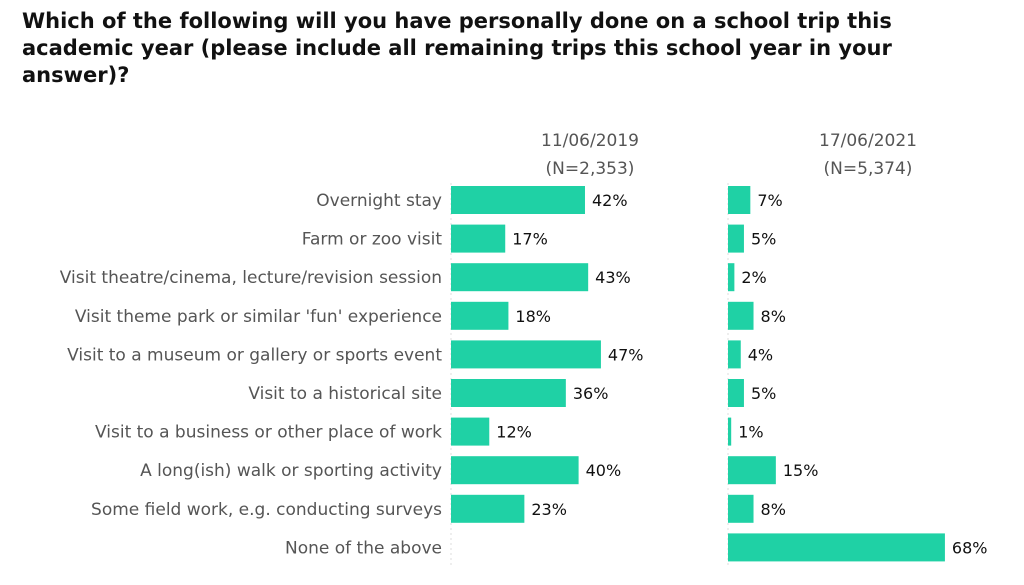 Image resolution: width=1024 pixels, height=585 pixels. What do you see at coordinates (372, 240) in the screenshot?
I see `category-label: Farm or zoo visit` at bounding box center [372, 240].